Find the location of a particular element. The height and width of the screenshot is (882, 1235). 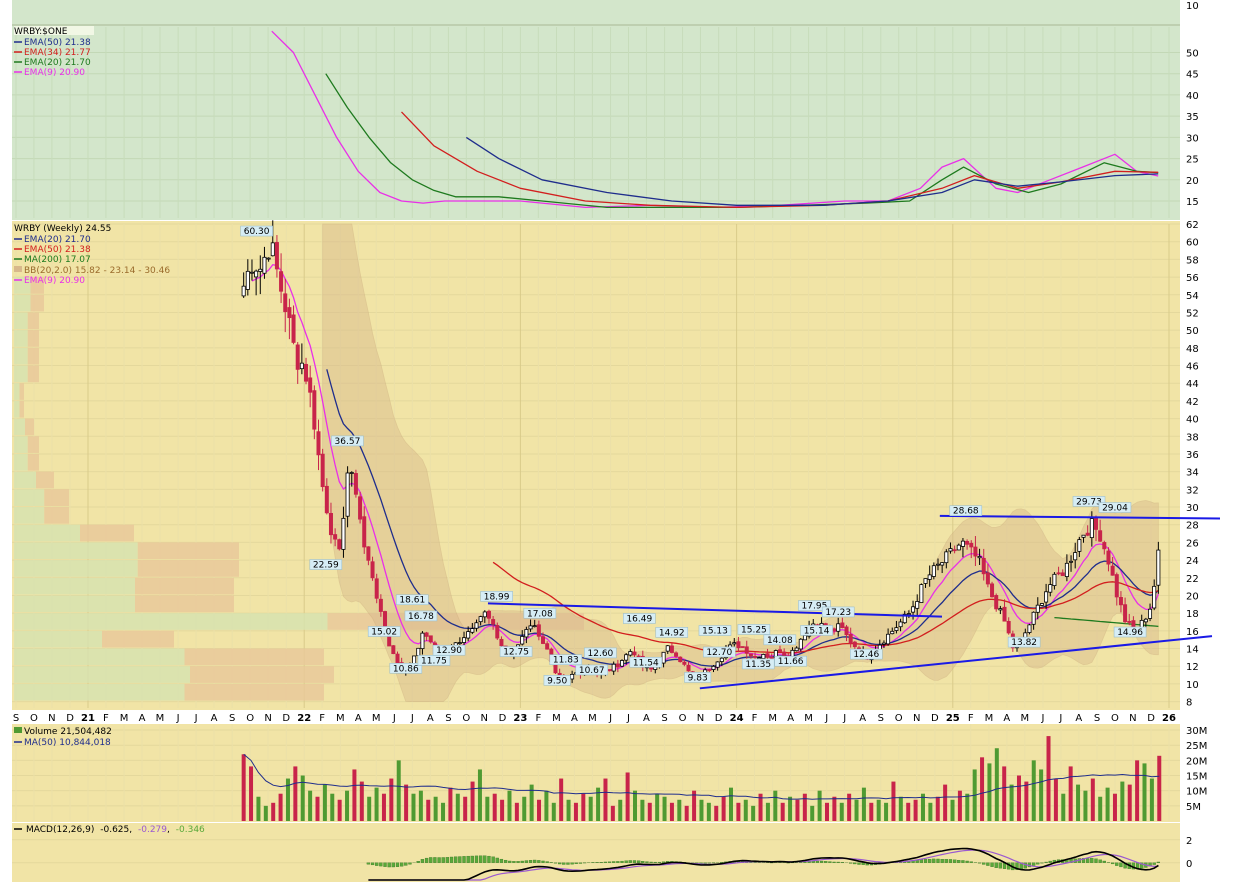

peak-label: 14.08 is located at coordinates (780, 641).